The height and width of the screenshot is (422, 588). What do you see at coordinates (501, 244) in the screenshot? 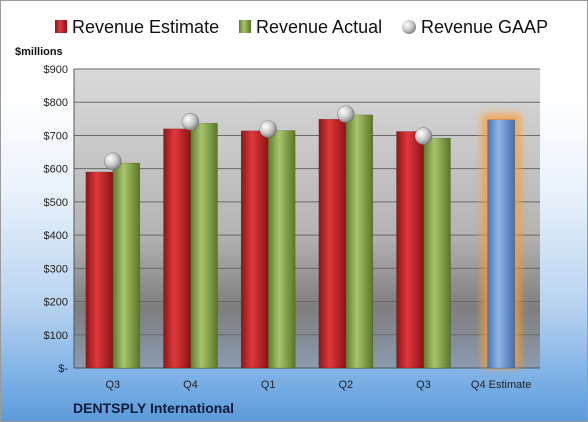
I see `bar-q4-estimate` at bounding box center [501, 244].